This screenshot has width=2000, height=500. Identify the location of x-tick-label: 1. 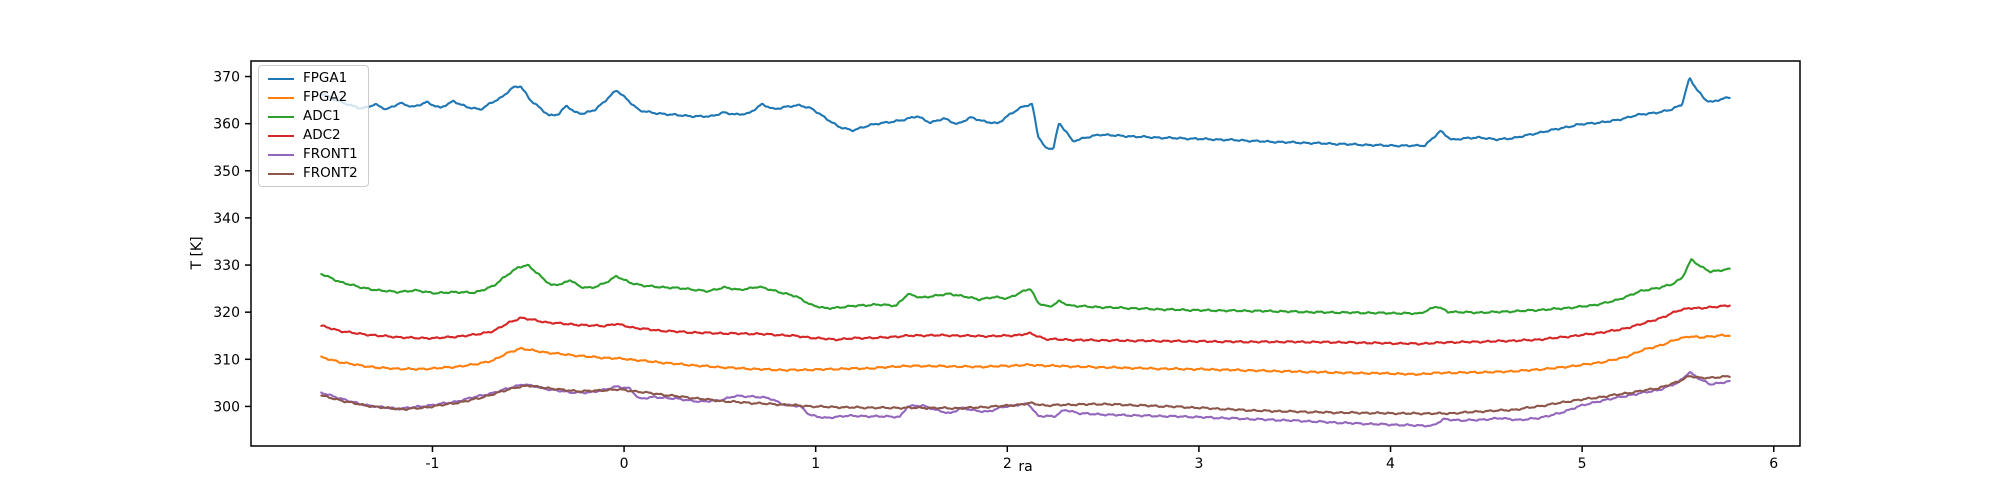
(815, 464).